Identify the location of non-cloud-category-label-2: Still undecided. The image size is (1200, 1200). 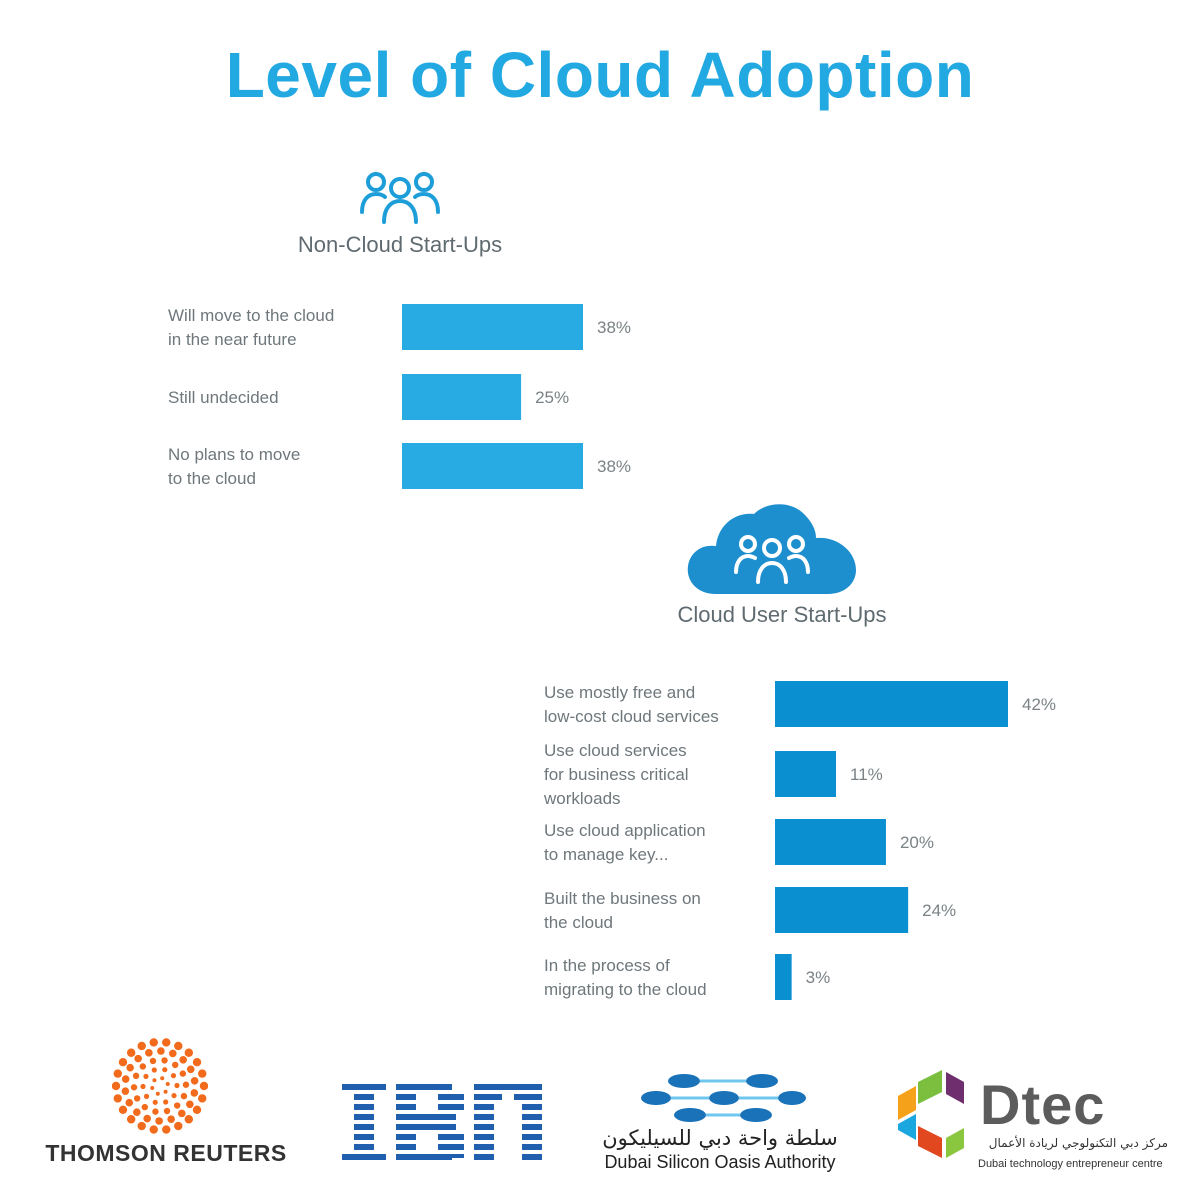
(223, 397).